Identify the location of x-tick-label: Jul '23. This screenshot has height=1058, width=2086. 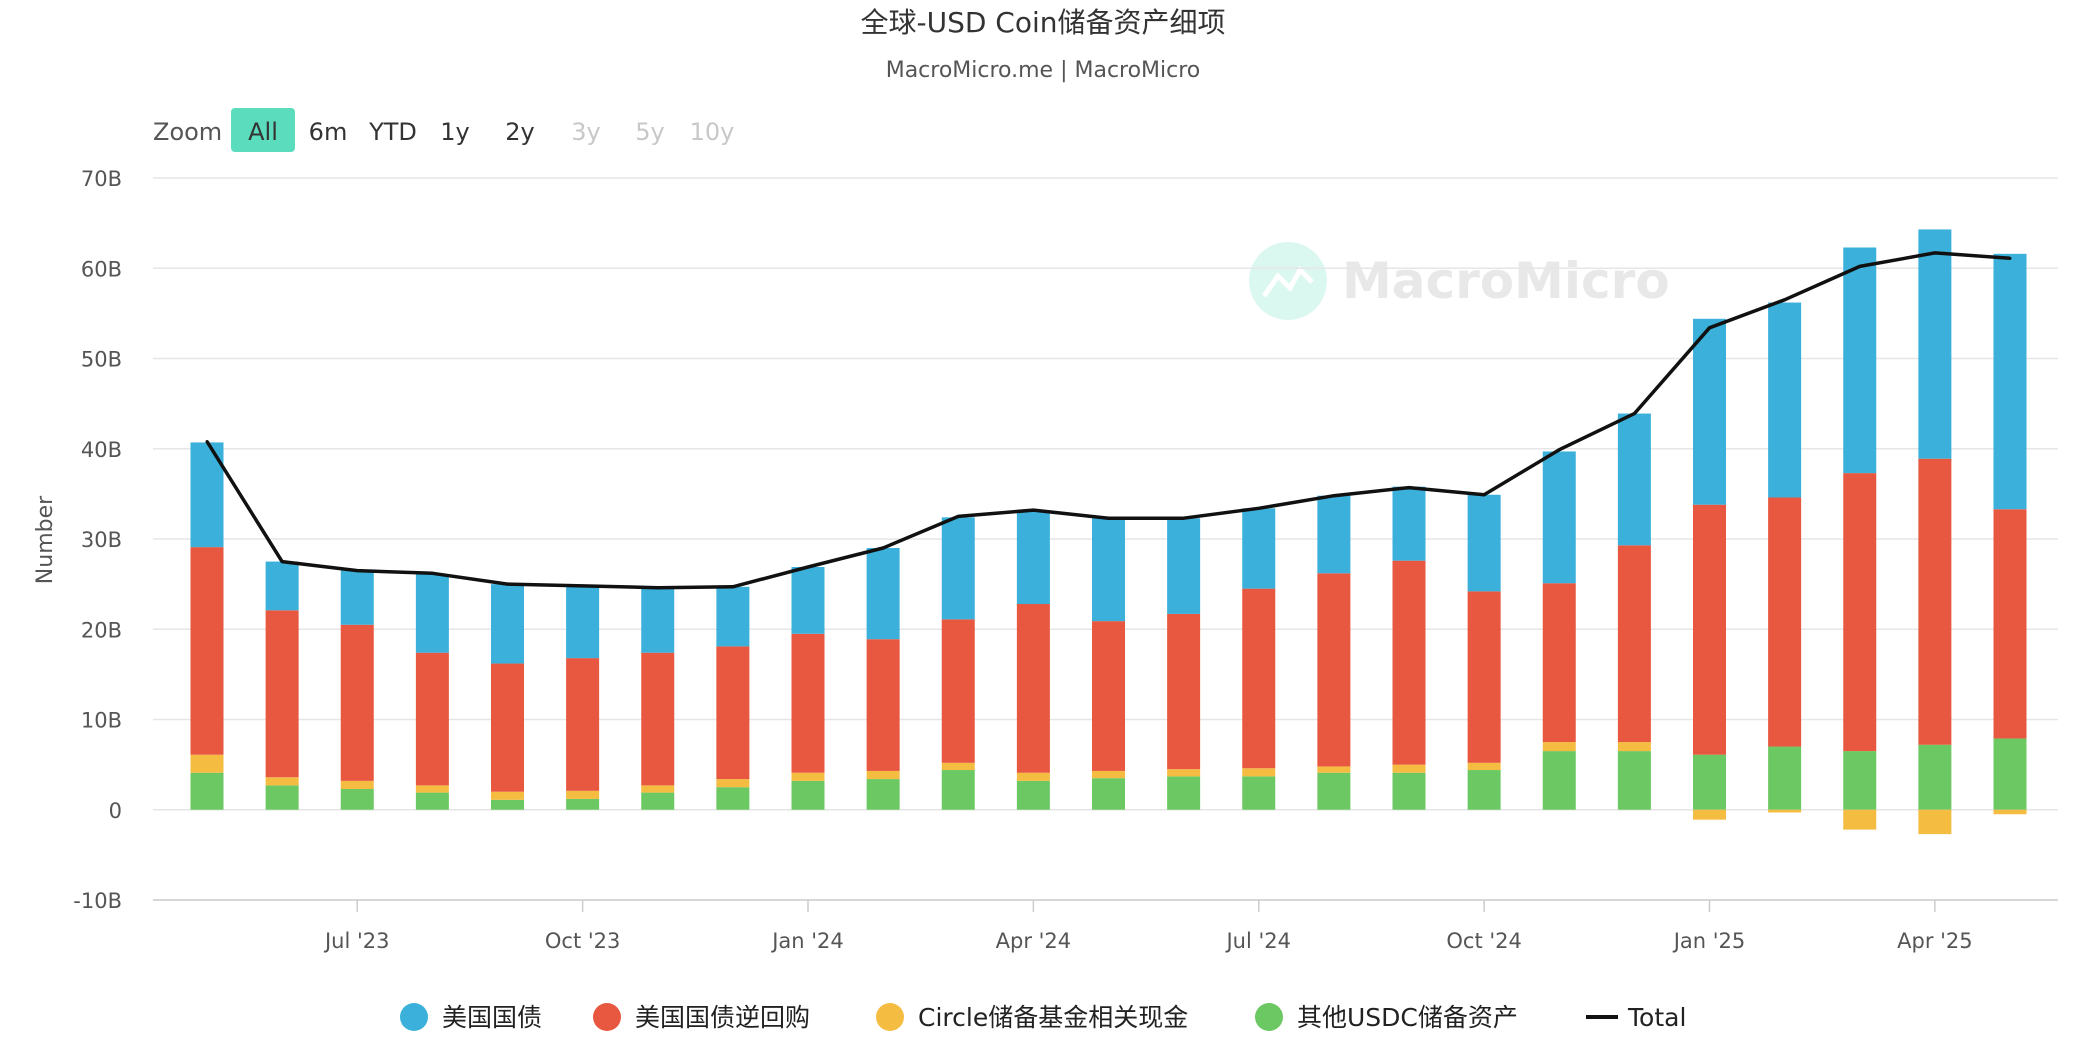
(356, 941).